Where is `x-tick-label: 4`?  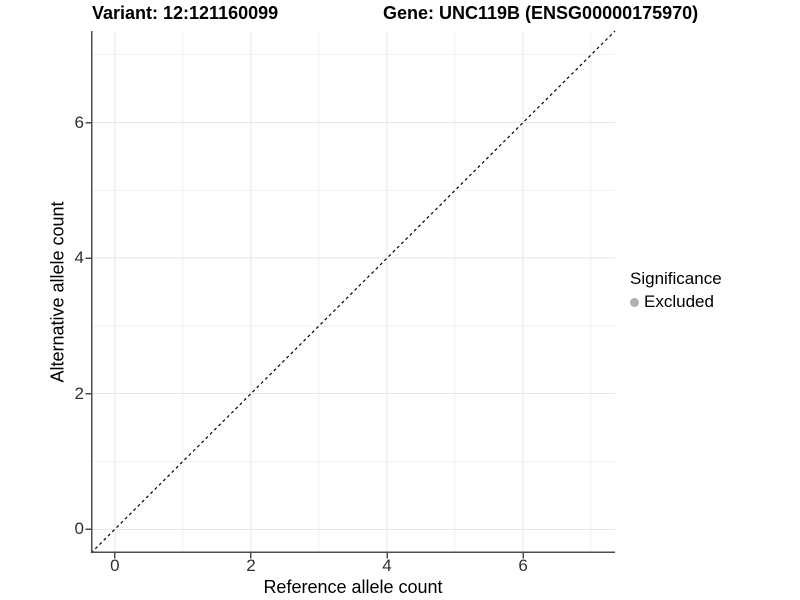 x-tick-label: 4 is located at coordinates (387, 565).